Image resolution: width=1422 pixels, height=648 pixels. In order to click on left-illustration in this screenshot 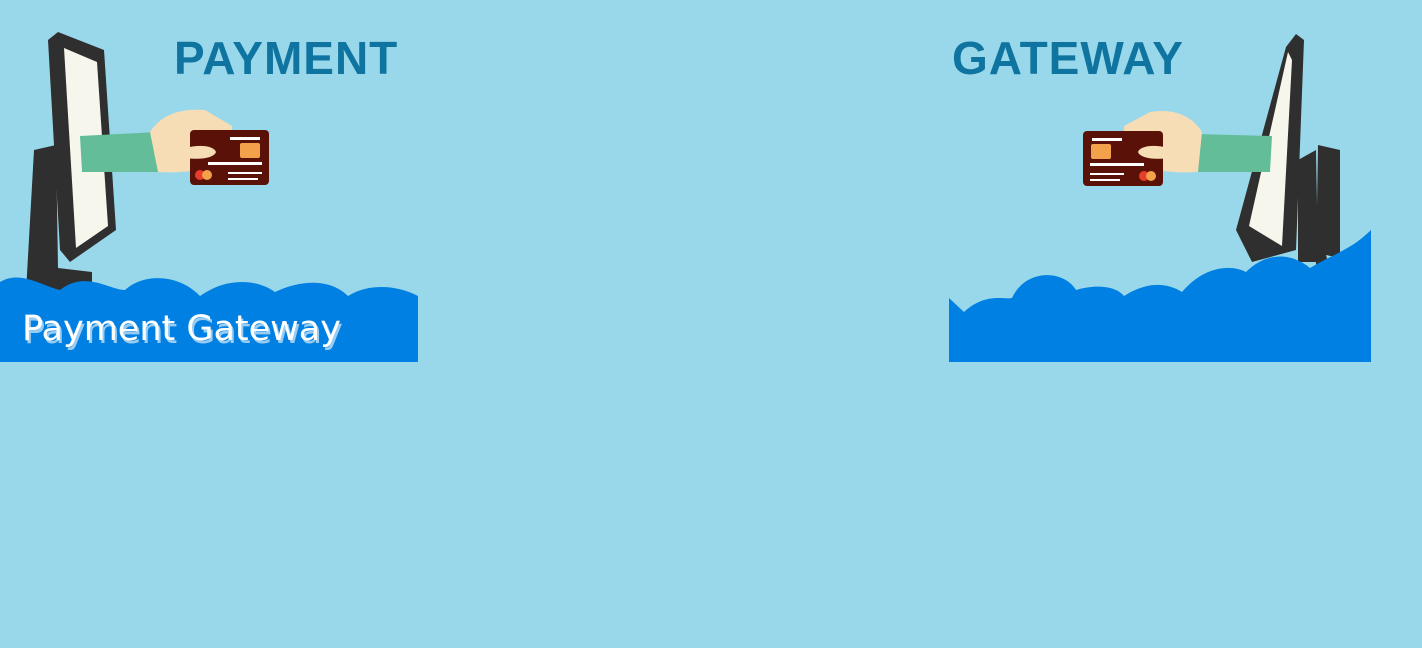, I will do `click(209, 197)`.